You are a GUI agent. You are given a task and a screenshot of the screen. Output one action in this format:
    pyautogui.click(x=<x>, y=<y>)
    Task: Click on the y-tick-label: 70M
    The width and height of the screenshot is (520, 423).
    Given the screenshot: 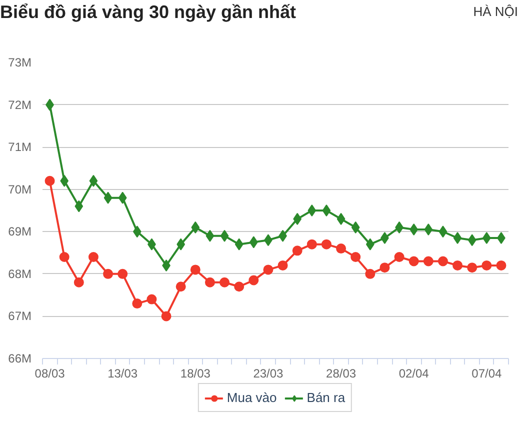 What is the action you would take?
    pyautogui.click(x=20, y=189)
    